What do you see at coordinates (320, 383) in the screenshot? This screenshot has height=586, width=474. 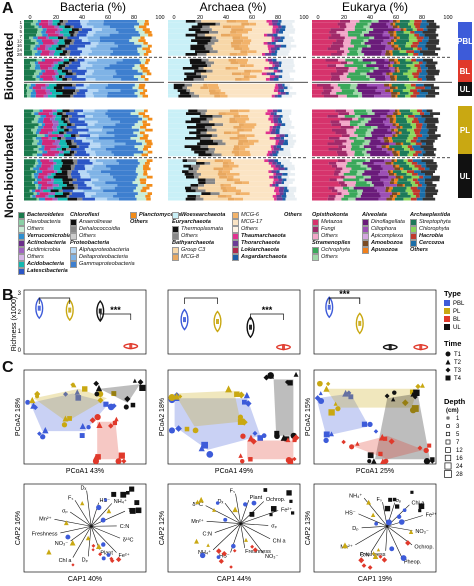 I see `point-circle` at bounding box center [320, 383].